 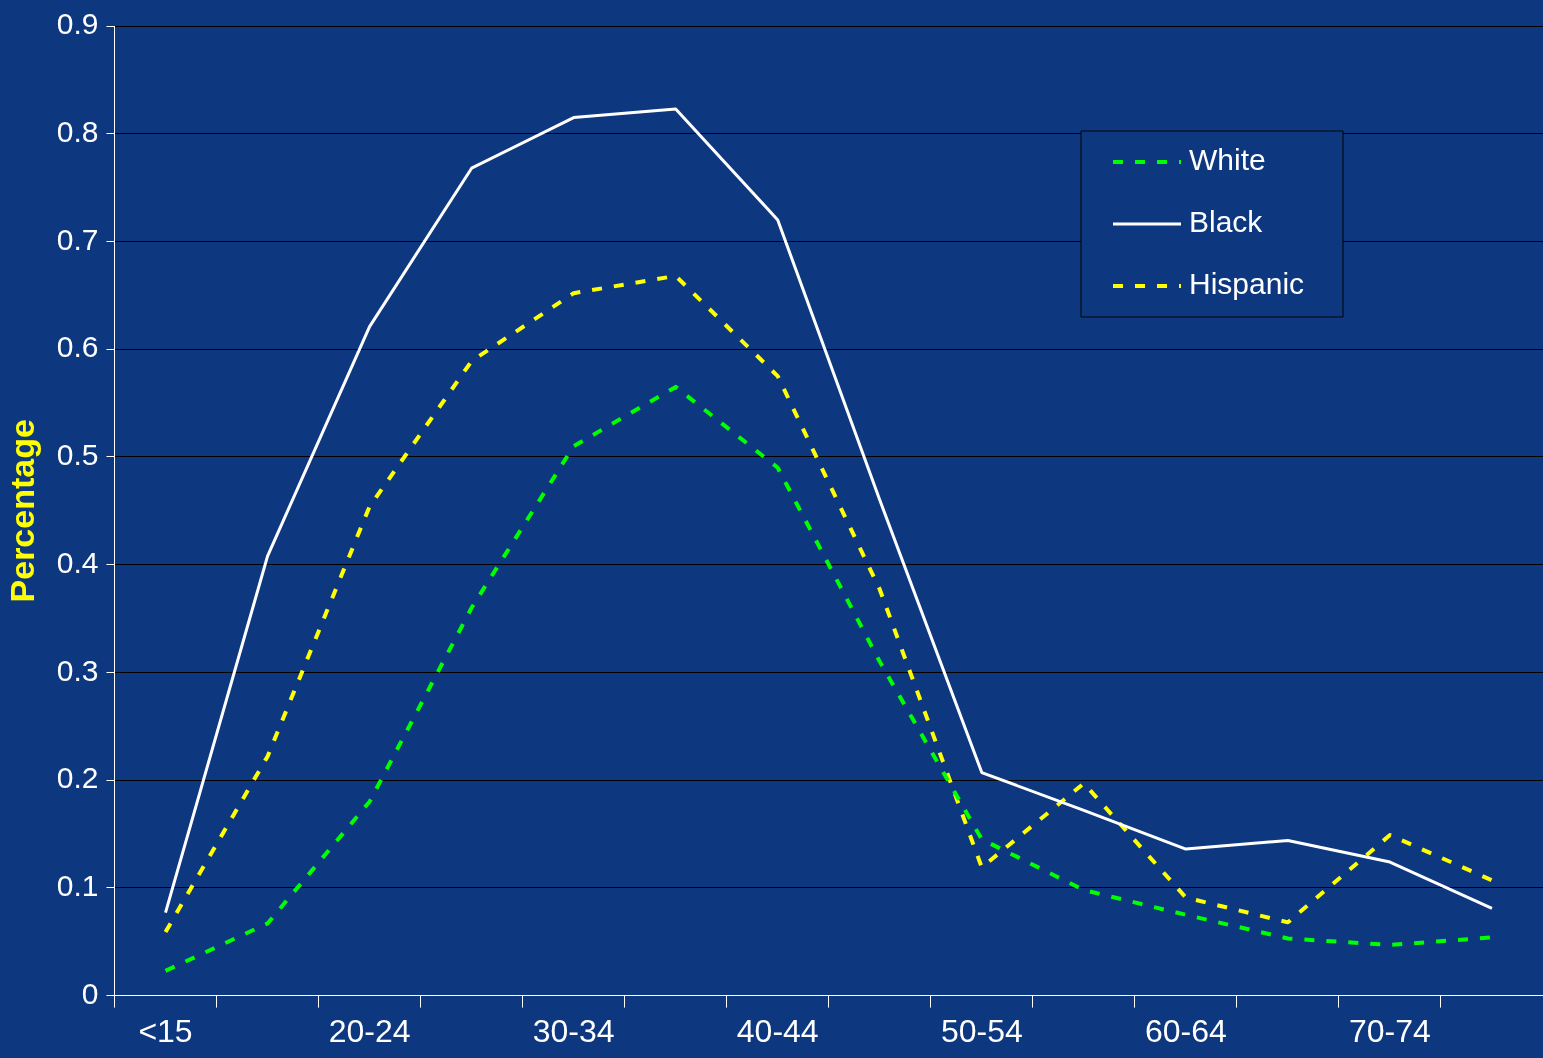 What do you see at coordinates (369, 1030) in the screenshot?
I see `x-tick-label: 20-24` at bounding box center [369, 1030].